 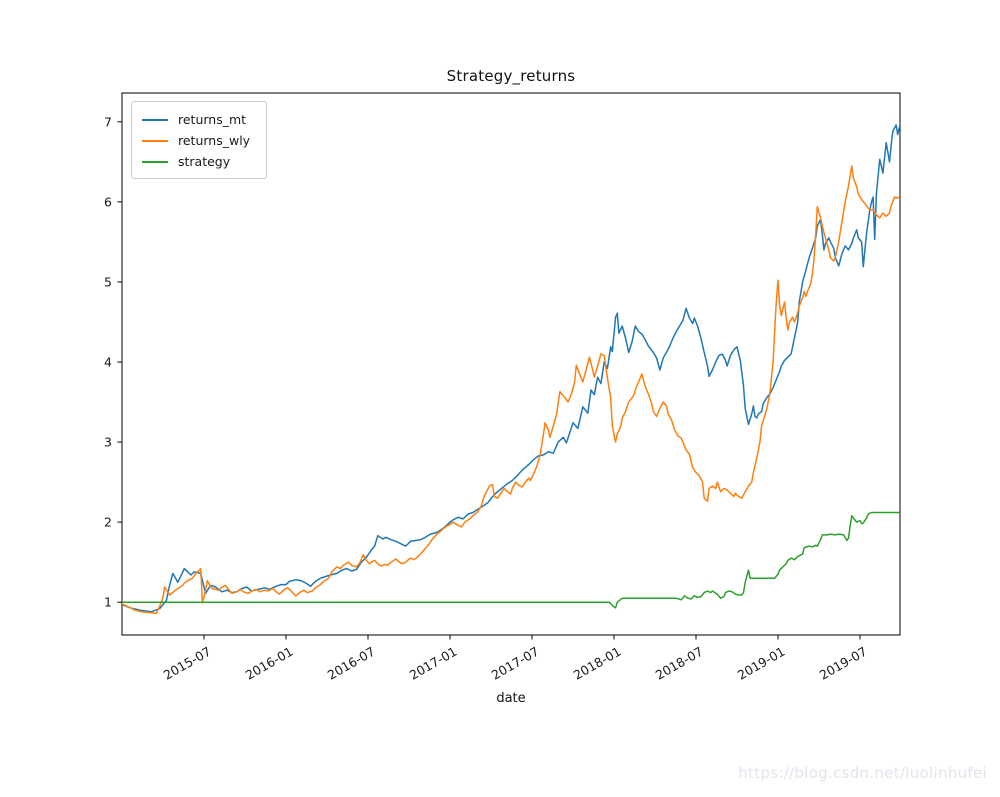 What do you see at coordinates (214, 140) in the screenshot?
I see `legend-label: returns_wly` at bounding box center [214, 140].